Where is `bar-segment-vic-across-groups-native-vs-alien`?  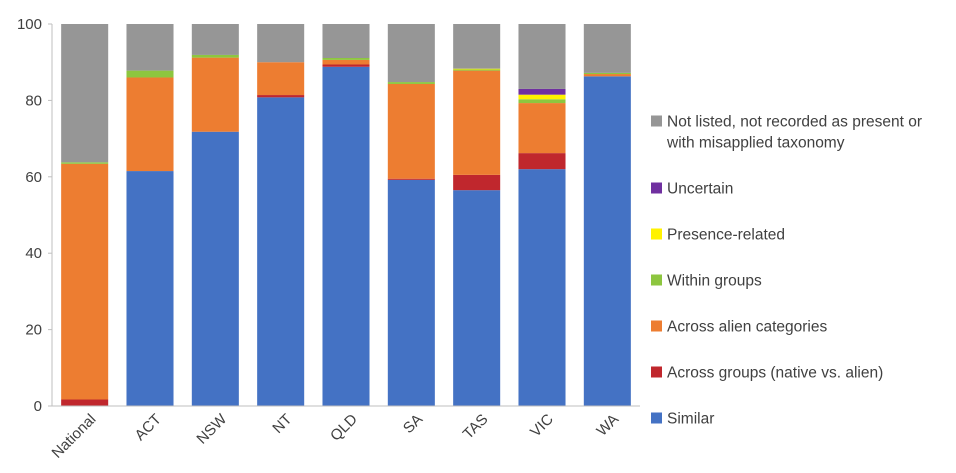
bar-segment-vic-across-groups-native-vs-alien is located at coordinates (542, 161).